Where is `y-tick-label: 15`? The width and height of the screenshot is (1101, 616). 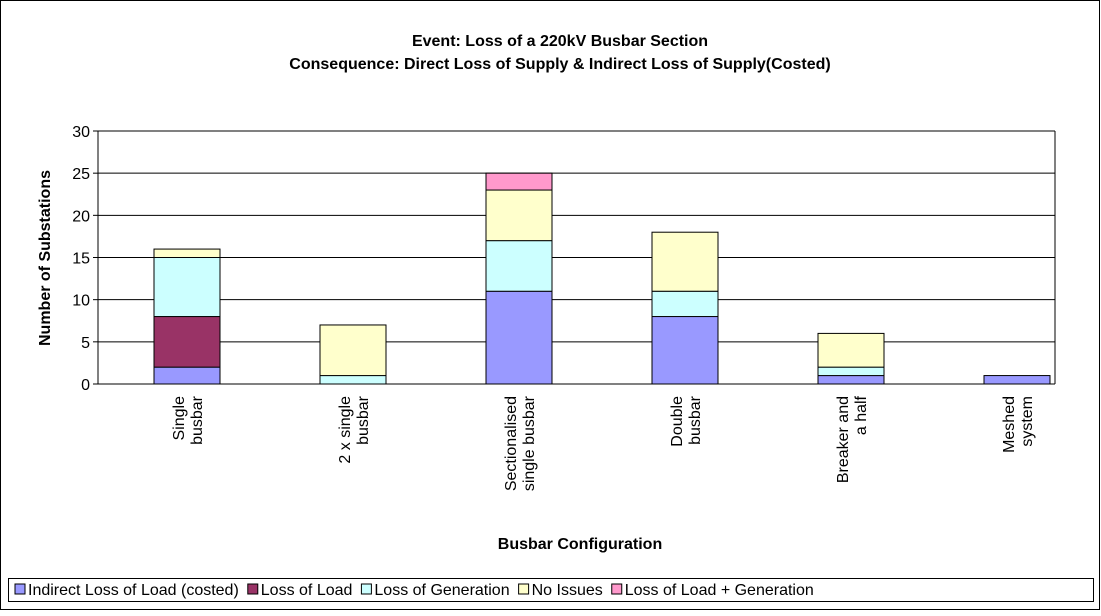 y-tick-label: 15 is located at coordinates (81, 259).